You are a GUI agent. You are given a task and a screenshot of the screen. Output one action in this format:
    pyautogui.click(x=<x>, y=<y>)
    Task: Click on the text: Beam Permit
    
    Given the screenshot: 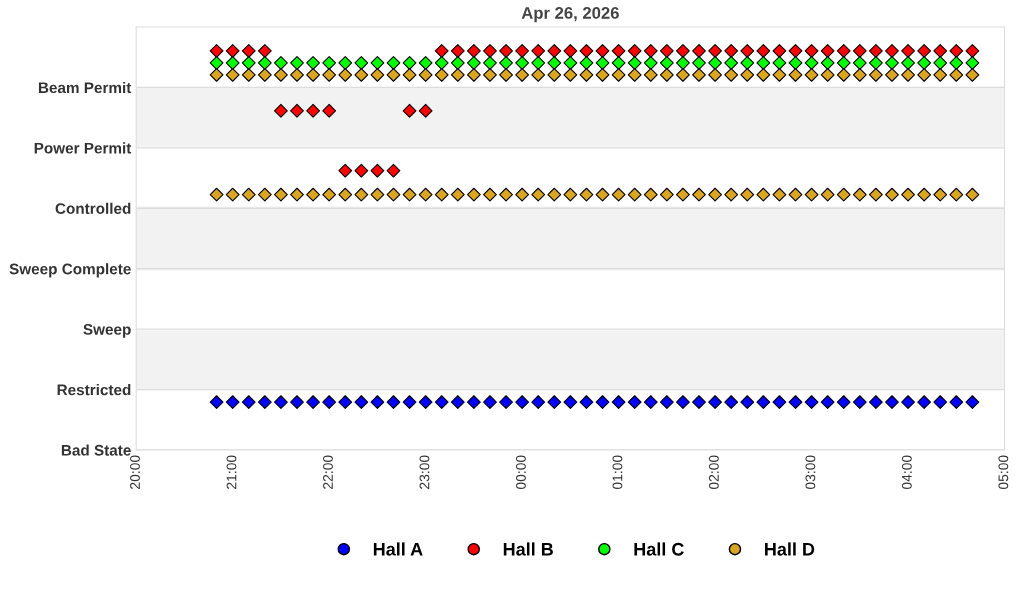 What is the action you would take?
    pyautogui.click(x=85, y=87)
    